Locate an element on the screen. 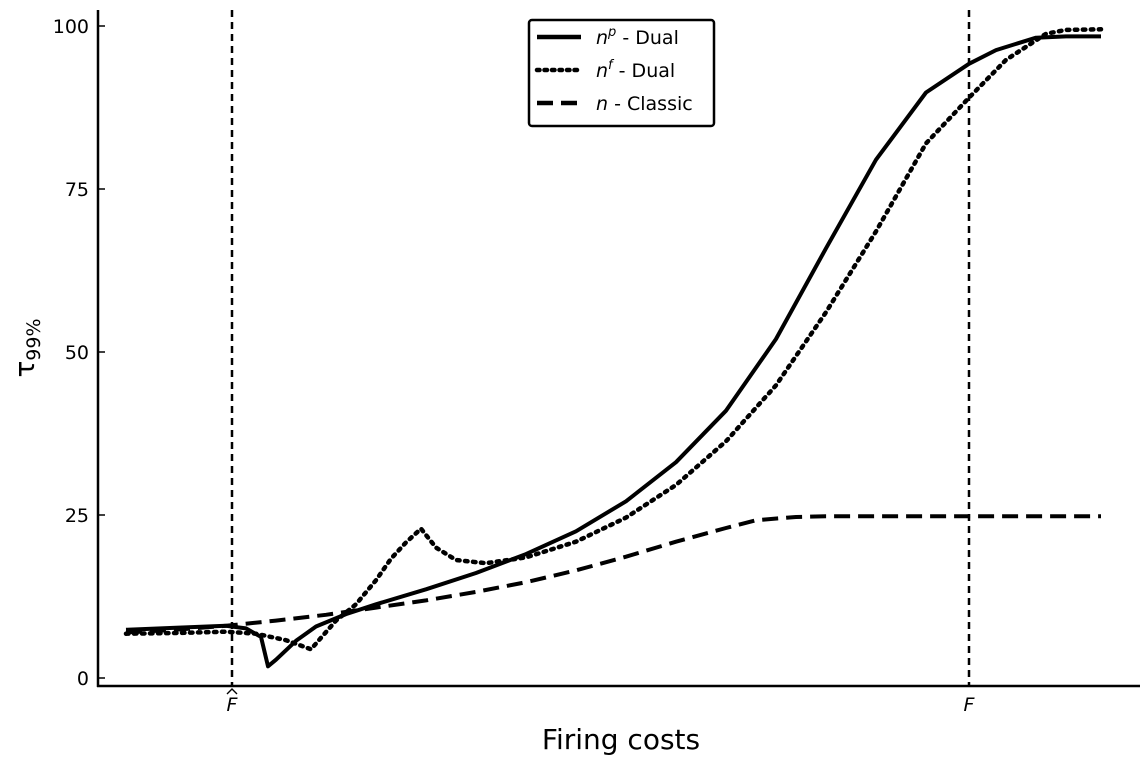  legend-label: np - Dual is located at coordinates (637, 37).